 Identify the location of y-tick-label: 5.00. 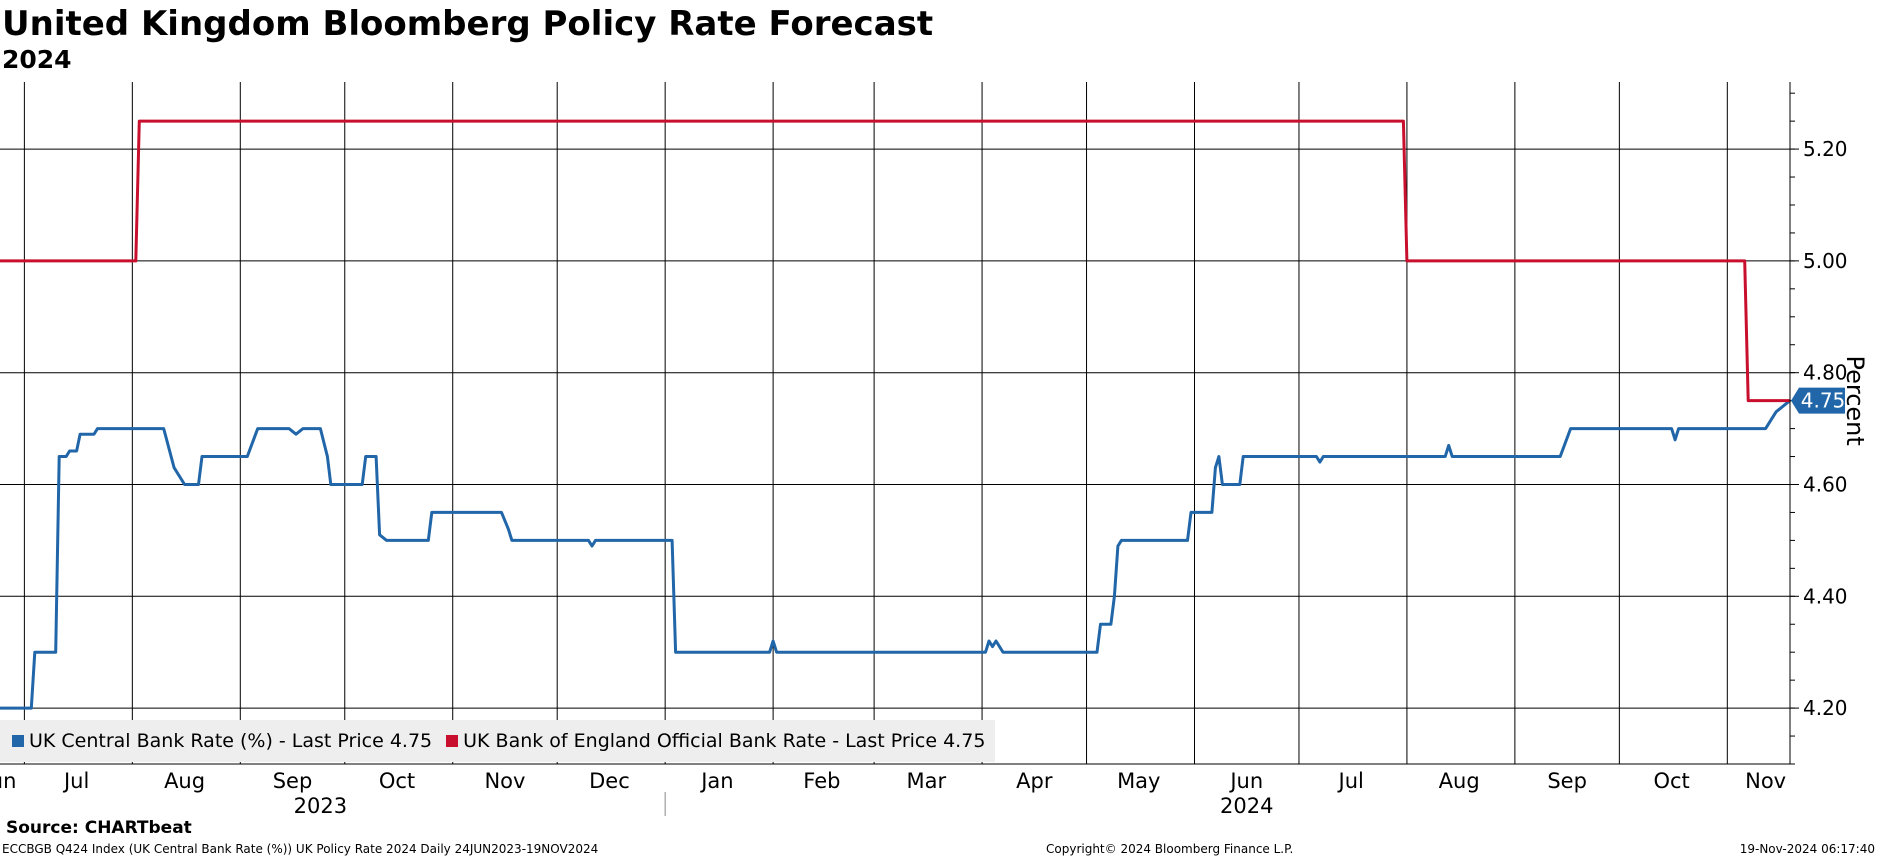
(1825, 261).